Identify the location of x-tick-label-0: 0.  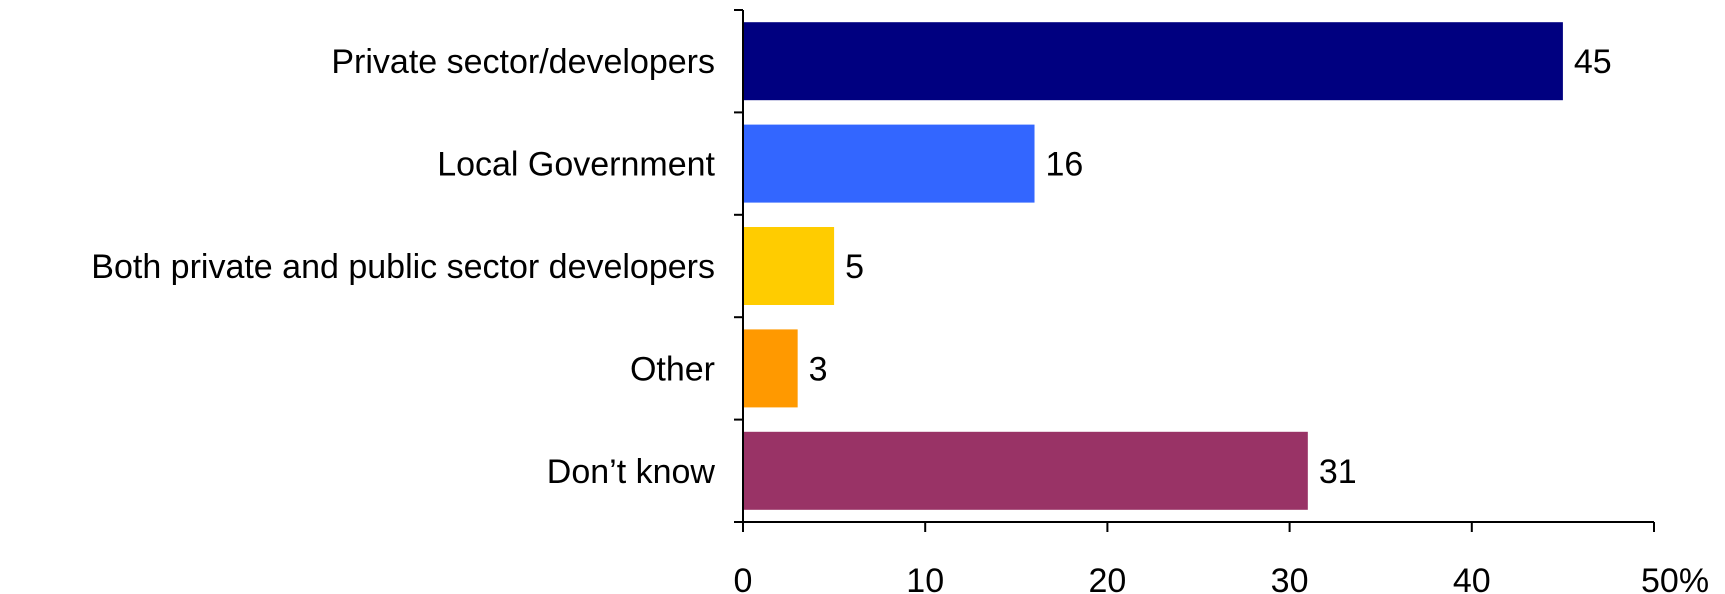
(743, 578).